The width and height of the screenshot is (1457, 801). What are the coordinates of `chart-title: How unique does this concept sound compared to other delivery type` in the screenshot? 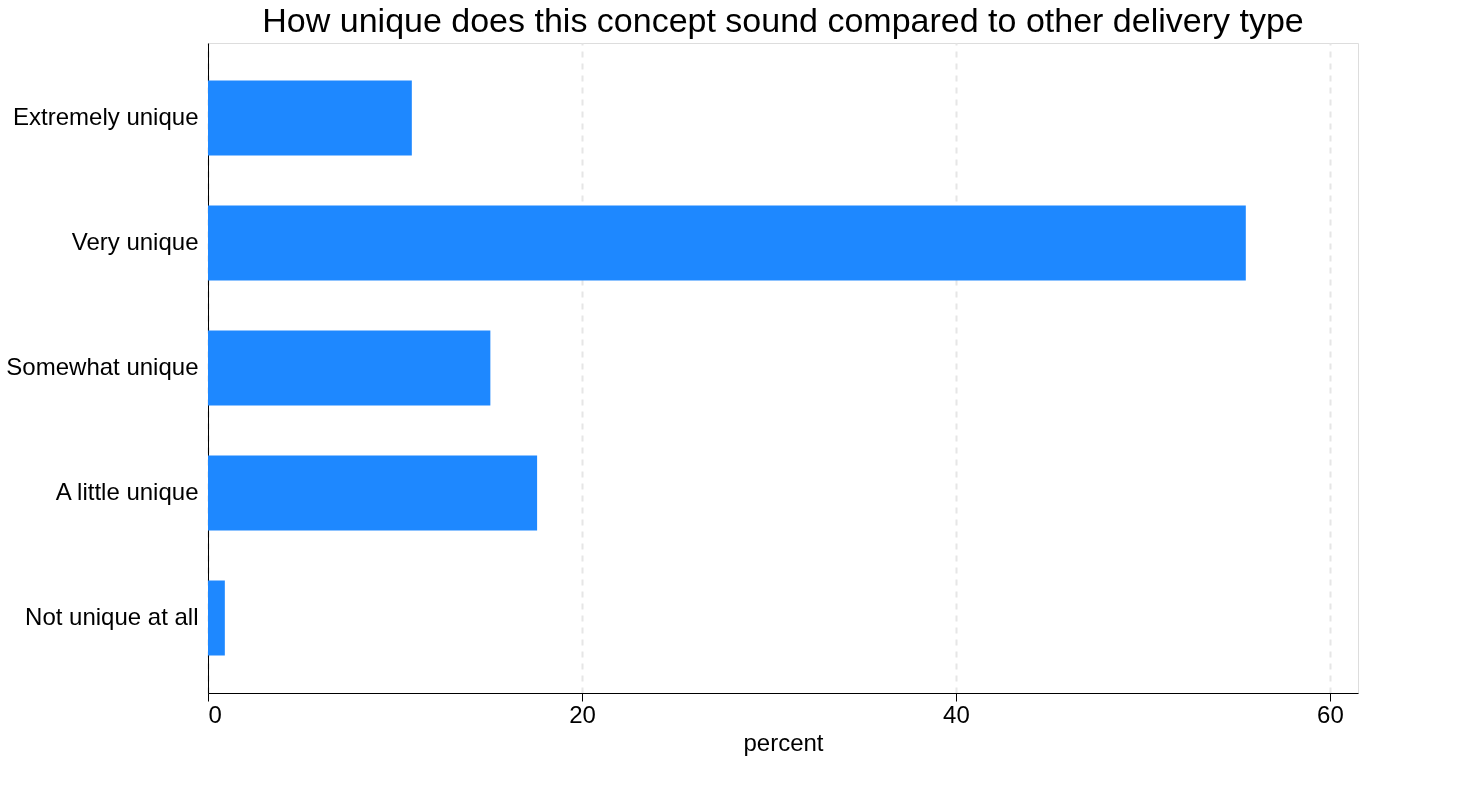 It's located at (783, 20).